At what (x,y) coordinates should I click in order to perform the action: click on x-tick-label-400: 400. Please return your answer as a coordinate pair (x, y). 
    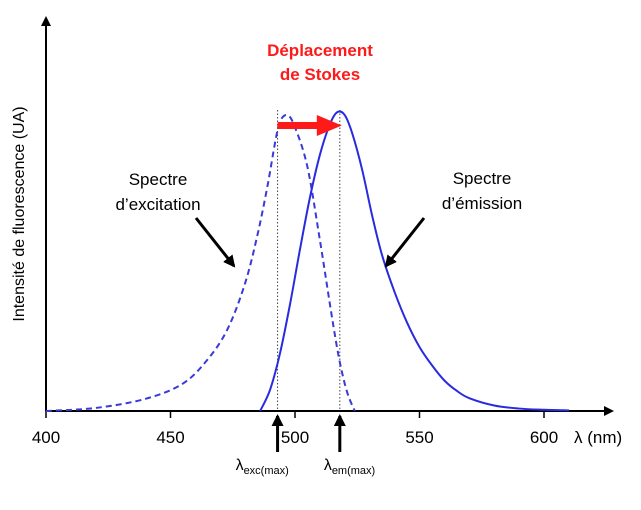
    Looking at the image, I should click on (46, 437).